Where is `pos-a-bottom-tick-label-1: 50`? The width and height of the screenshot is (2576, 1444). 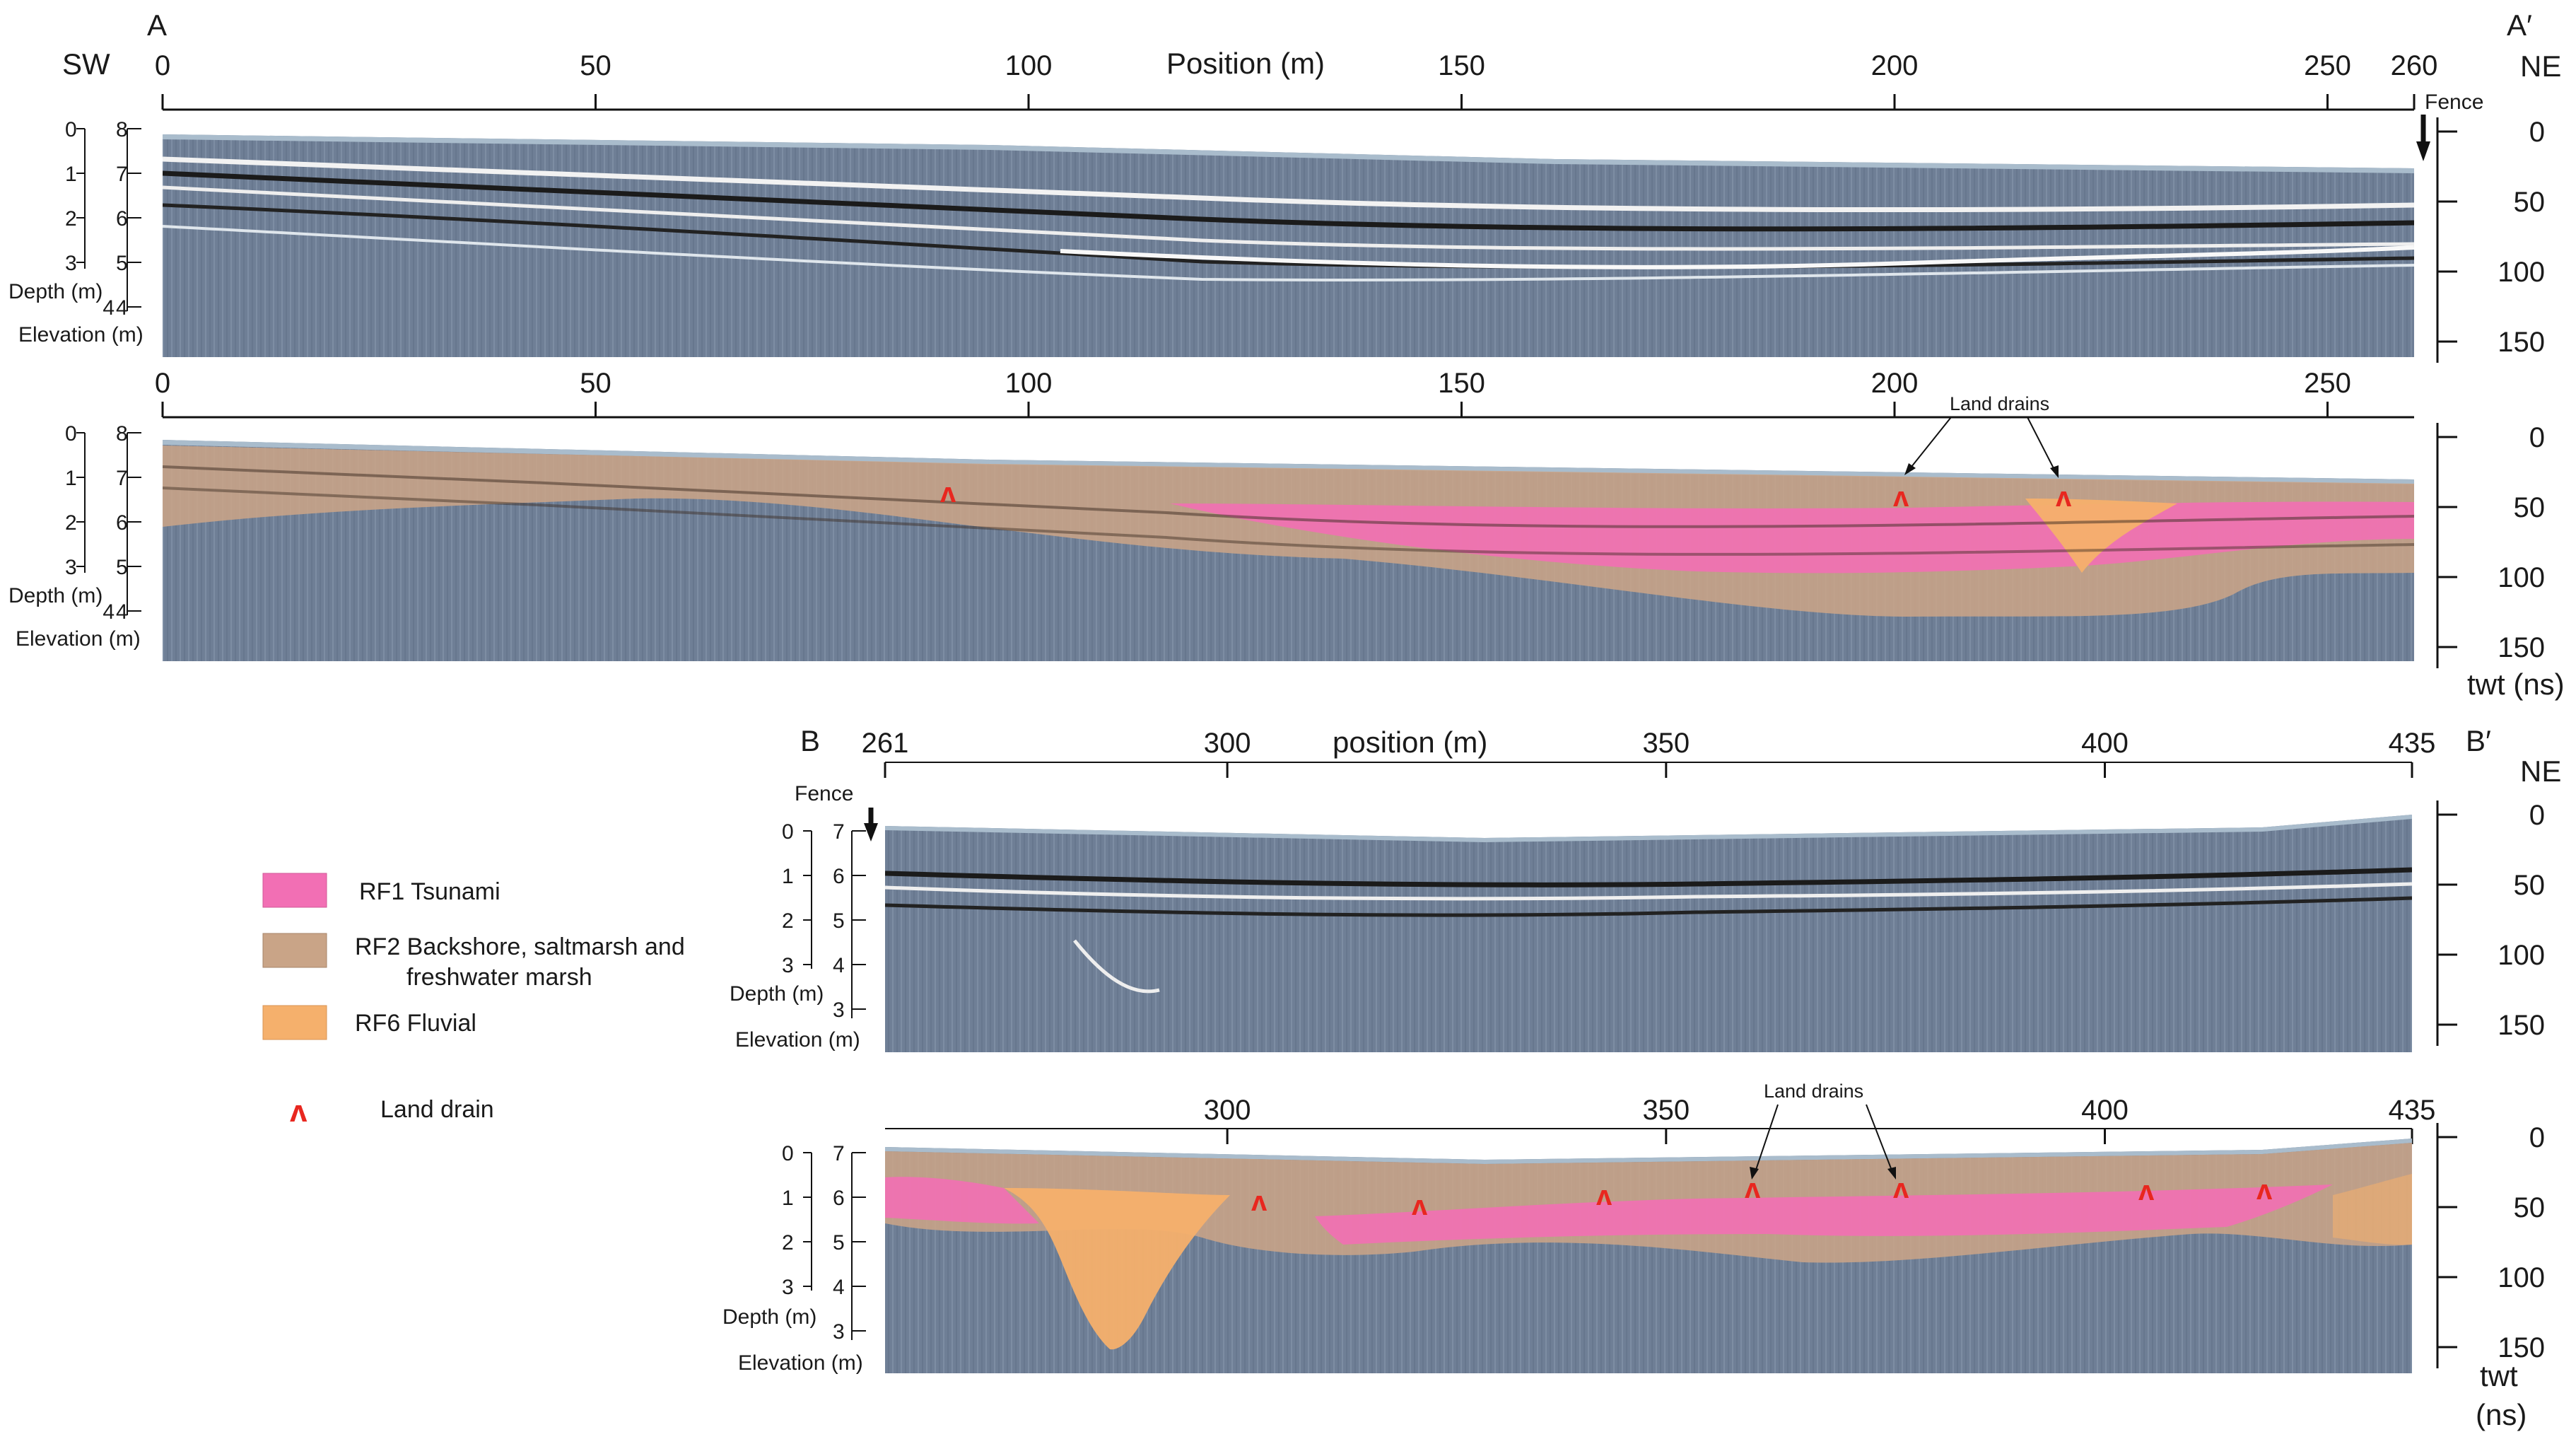 pos-a-bottom-tick-label-1: 50 is located at coordinates (596, 383).